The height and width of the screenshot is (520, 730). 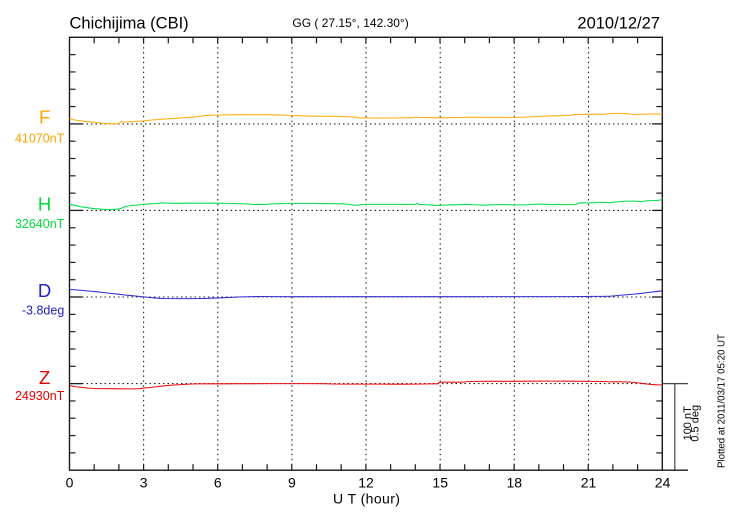 What do you see at coordinates (43, 311) in the screenshot?
I see `svg-text: -3.8deg` at bounding box center [43, 311].